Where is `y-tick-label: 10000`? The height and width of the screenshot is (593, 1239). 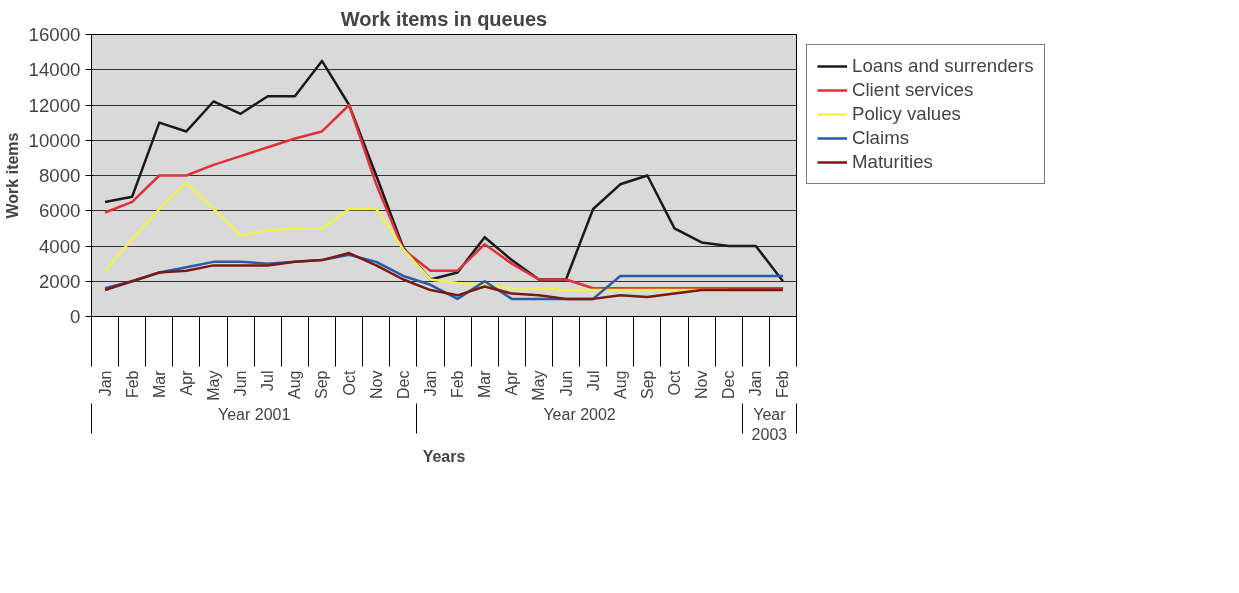
y-tick-label: 10000 is located at coordinates (54, 140).